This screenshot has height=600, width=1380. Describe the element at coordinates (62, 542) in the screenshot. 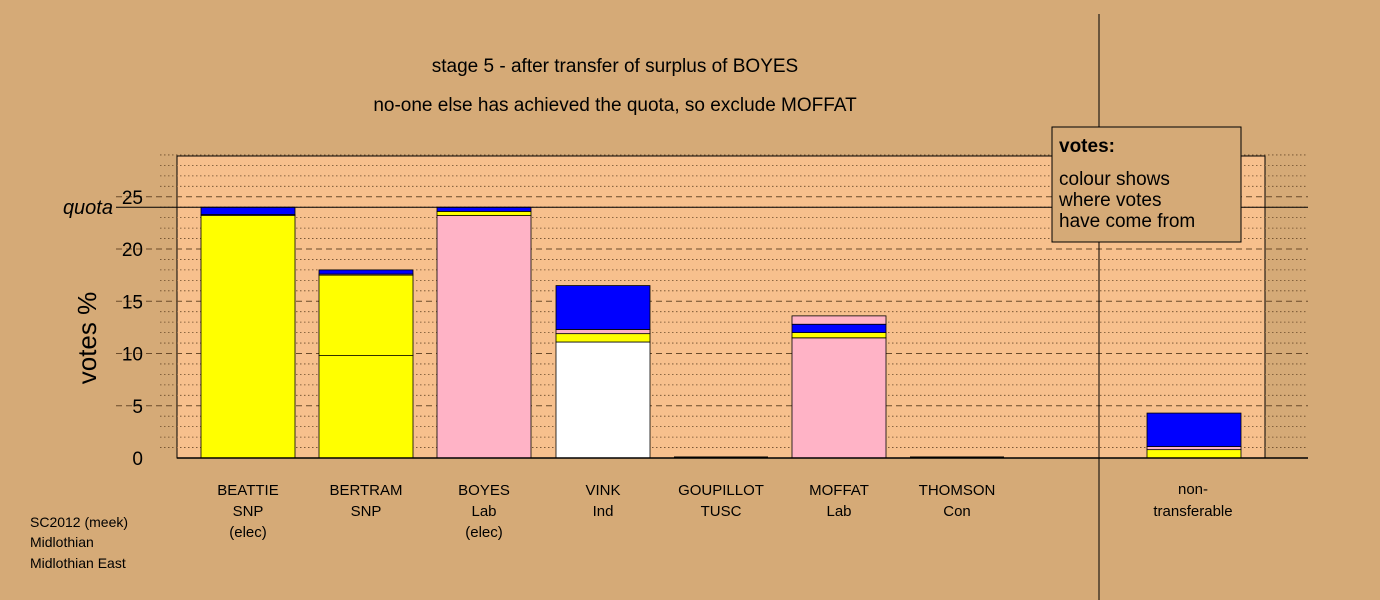

I see `footer-council: Midlothian` at that location.